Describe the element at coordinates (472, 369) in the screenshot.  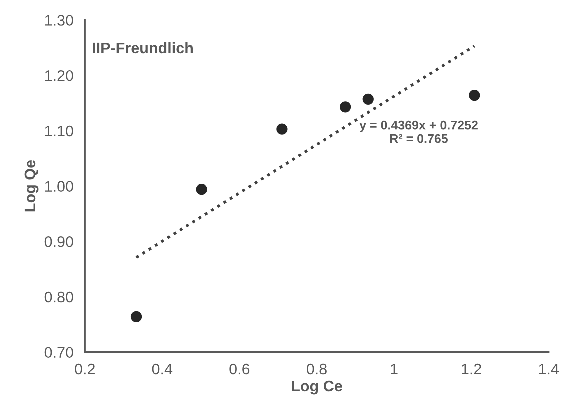
I see `x-tick-label: 1.2` at that location.